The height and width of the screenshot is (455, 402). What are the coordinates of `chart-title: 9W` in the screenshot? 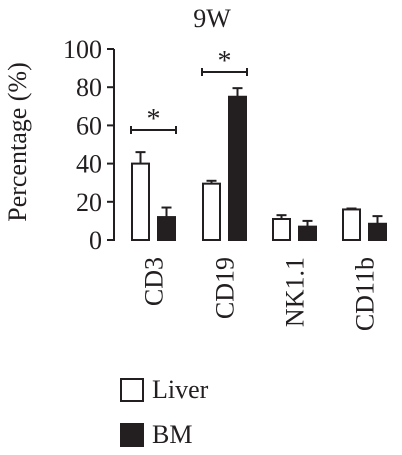 It's located at (212, 18).